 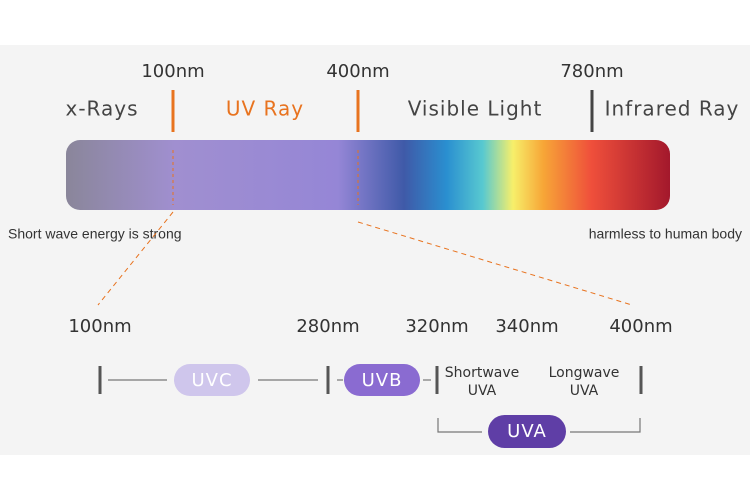 I want to click on scale-tick: 100nm, so click(x=172, y=71).